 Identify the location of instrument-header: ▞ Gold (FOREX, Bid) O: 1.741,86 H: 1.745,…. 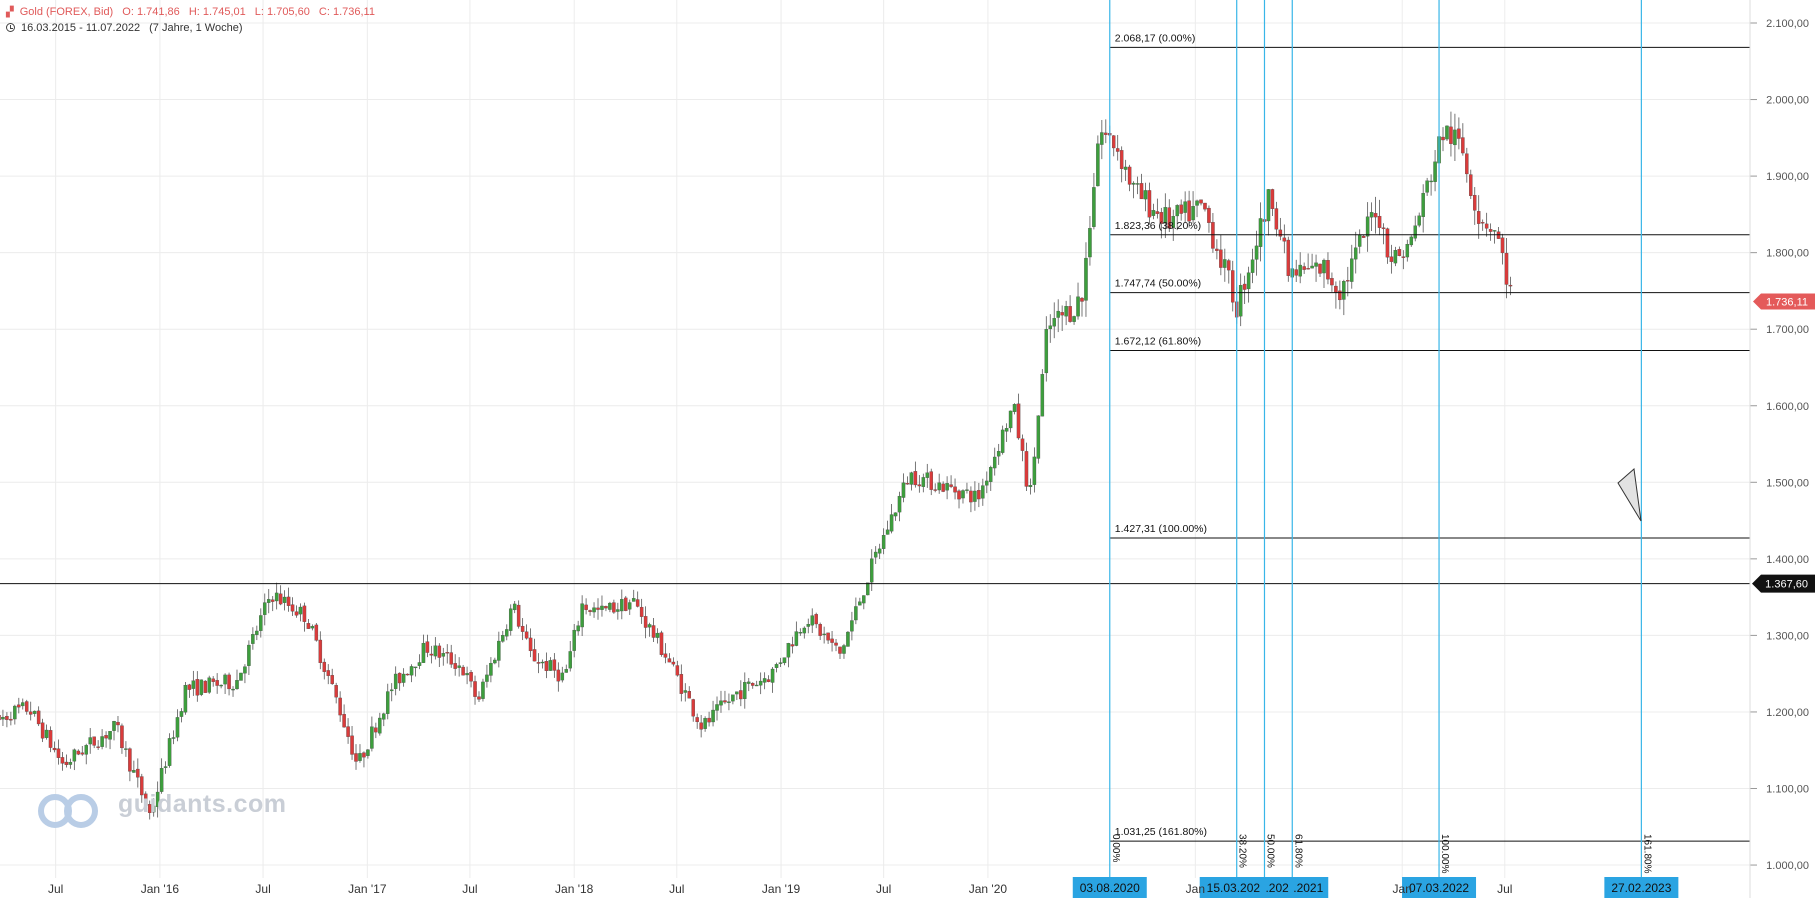
(193, 12).